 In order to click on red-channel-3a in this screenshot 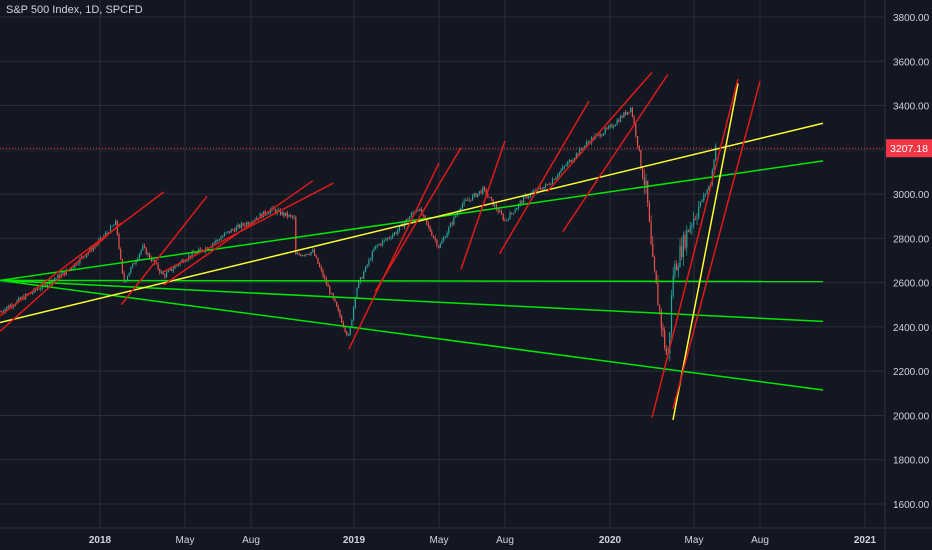, I will do `click(394, 256)`.